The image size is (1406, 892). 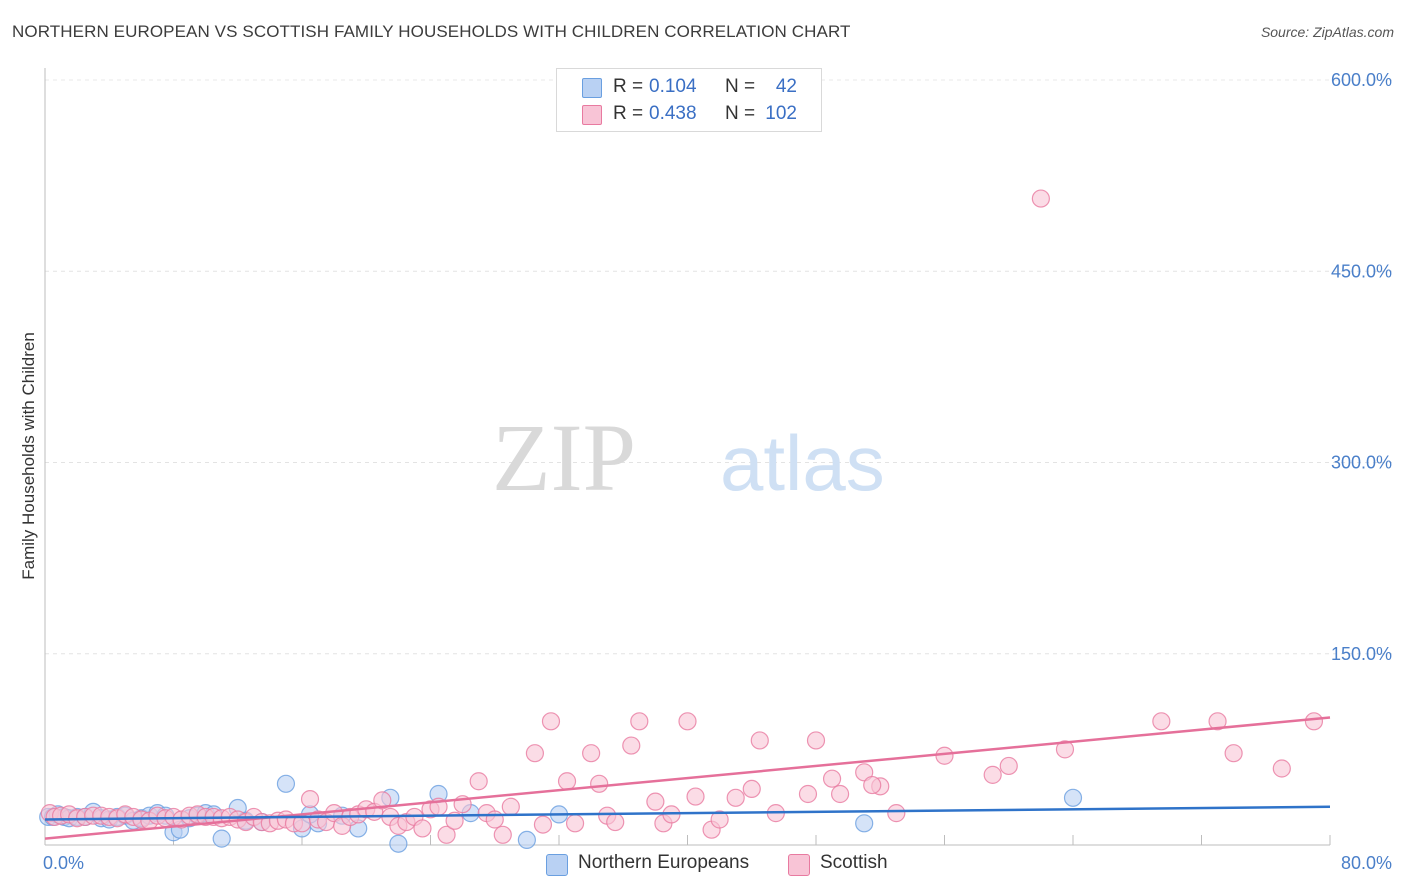 What do you see at coordinates (63, 863) in the screenshot?
I see `x-tick-label: 0.0%` at bounding box center [63, 863].